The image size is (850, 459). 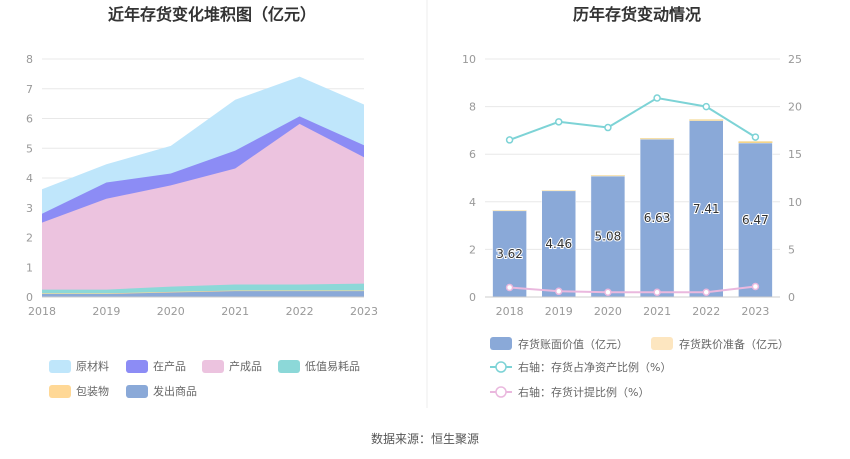 What do you see at coordinates (608, 311) in the screenshot?
I see `bar-x-tick-label: 2020` at bounding box center [608, 311].